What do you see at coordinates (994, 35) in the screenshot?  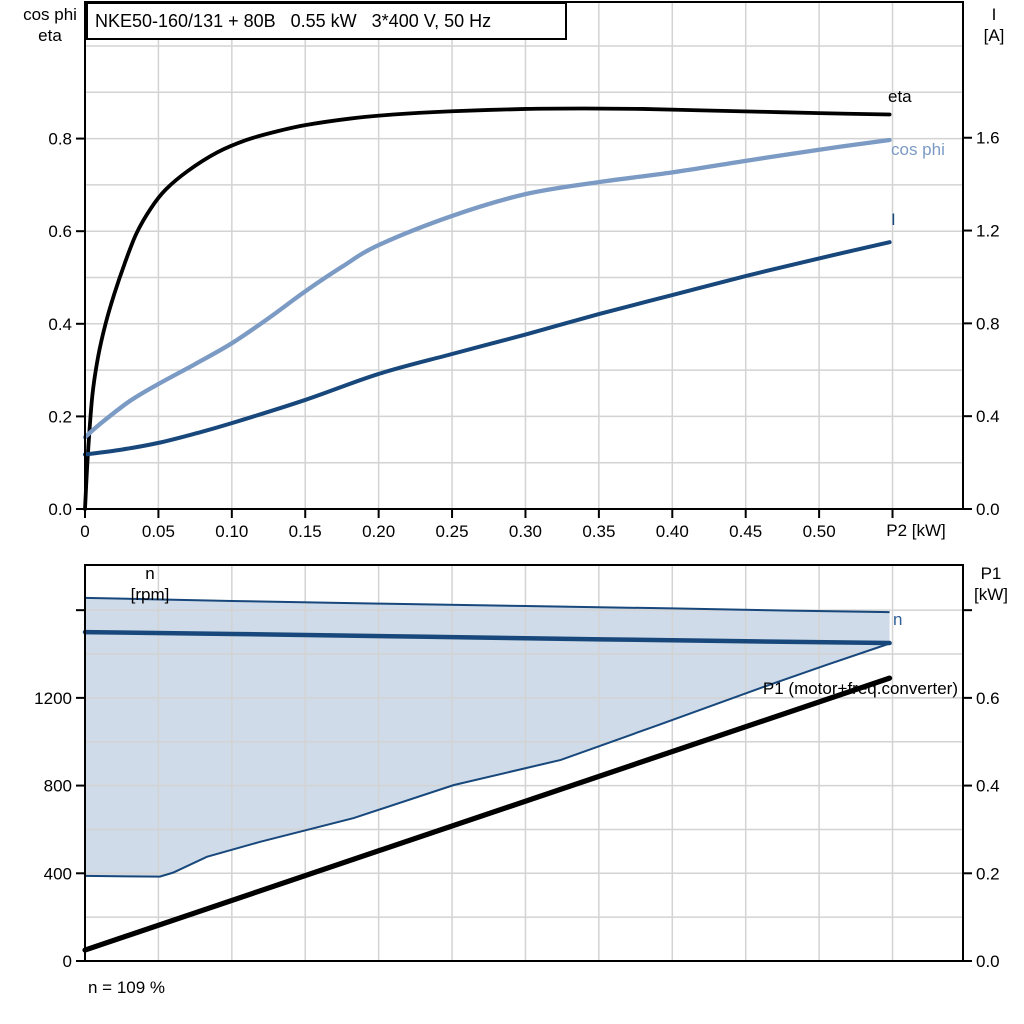 I see `axis-title-current-unit: [A]` at bounding box center [994, 35].